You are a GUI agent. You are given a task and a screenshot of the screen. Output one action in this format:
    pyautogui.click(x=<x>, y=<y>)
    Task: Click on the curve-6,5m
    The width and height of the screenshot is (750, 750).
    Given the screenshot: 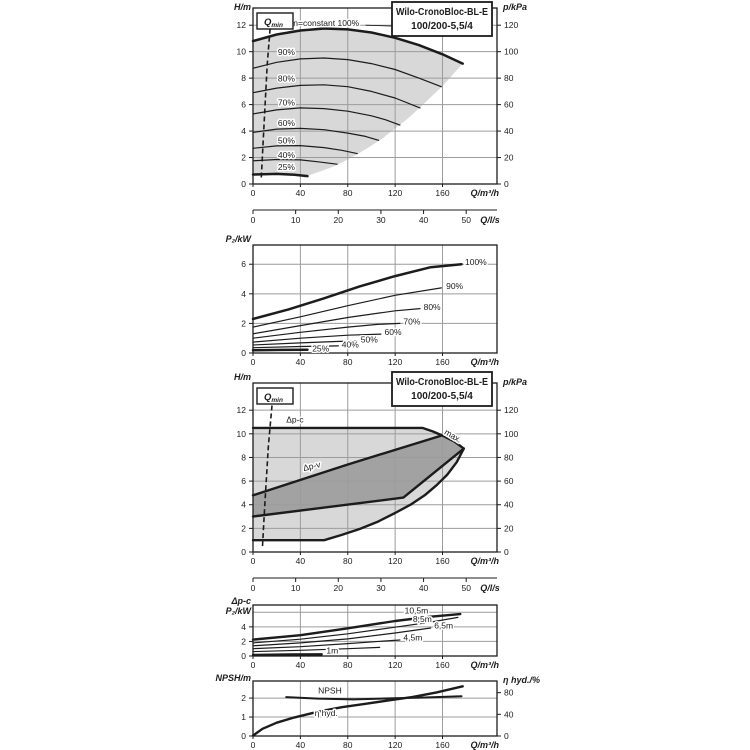 What is the action you would take?
    pyautogui.click(x=342, y=637)
    